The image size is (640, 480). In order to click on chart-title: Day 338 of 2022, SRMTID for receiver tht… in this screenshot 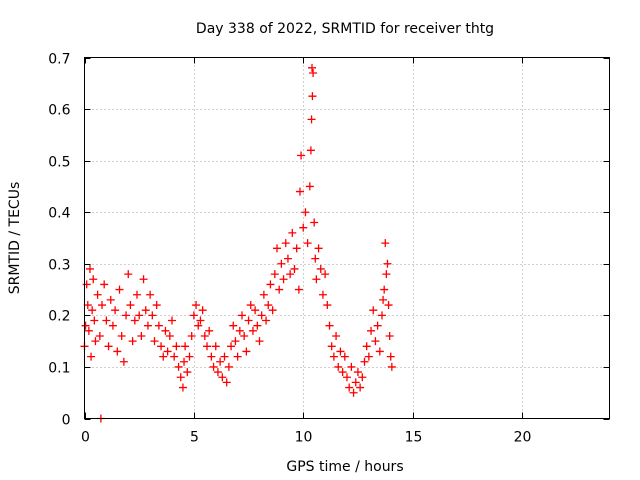, I will do `click(345, 29)`.